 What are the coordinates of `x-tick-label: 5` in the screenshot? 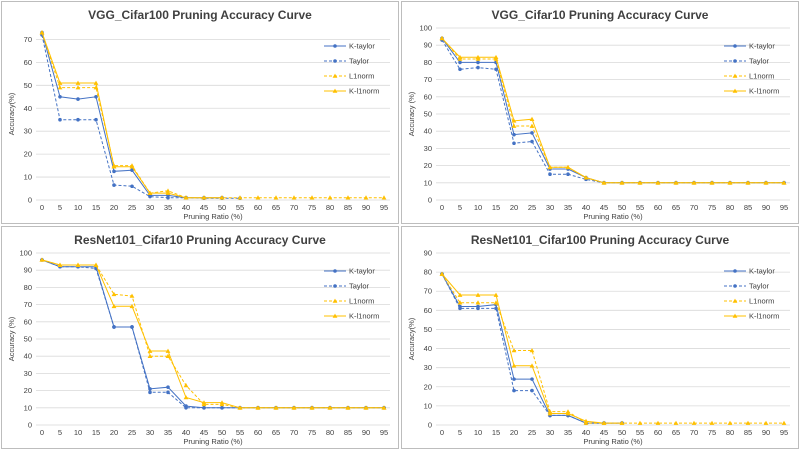 It's located at (460, 207).